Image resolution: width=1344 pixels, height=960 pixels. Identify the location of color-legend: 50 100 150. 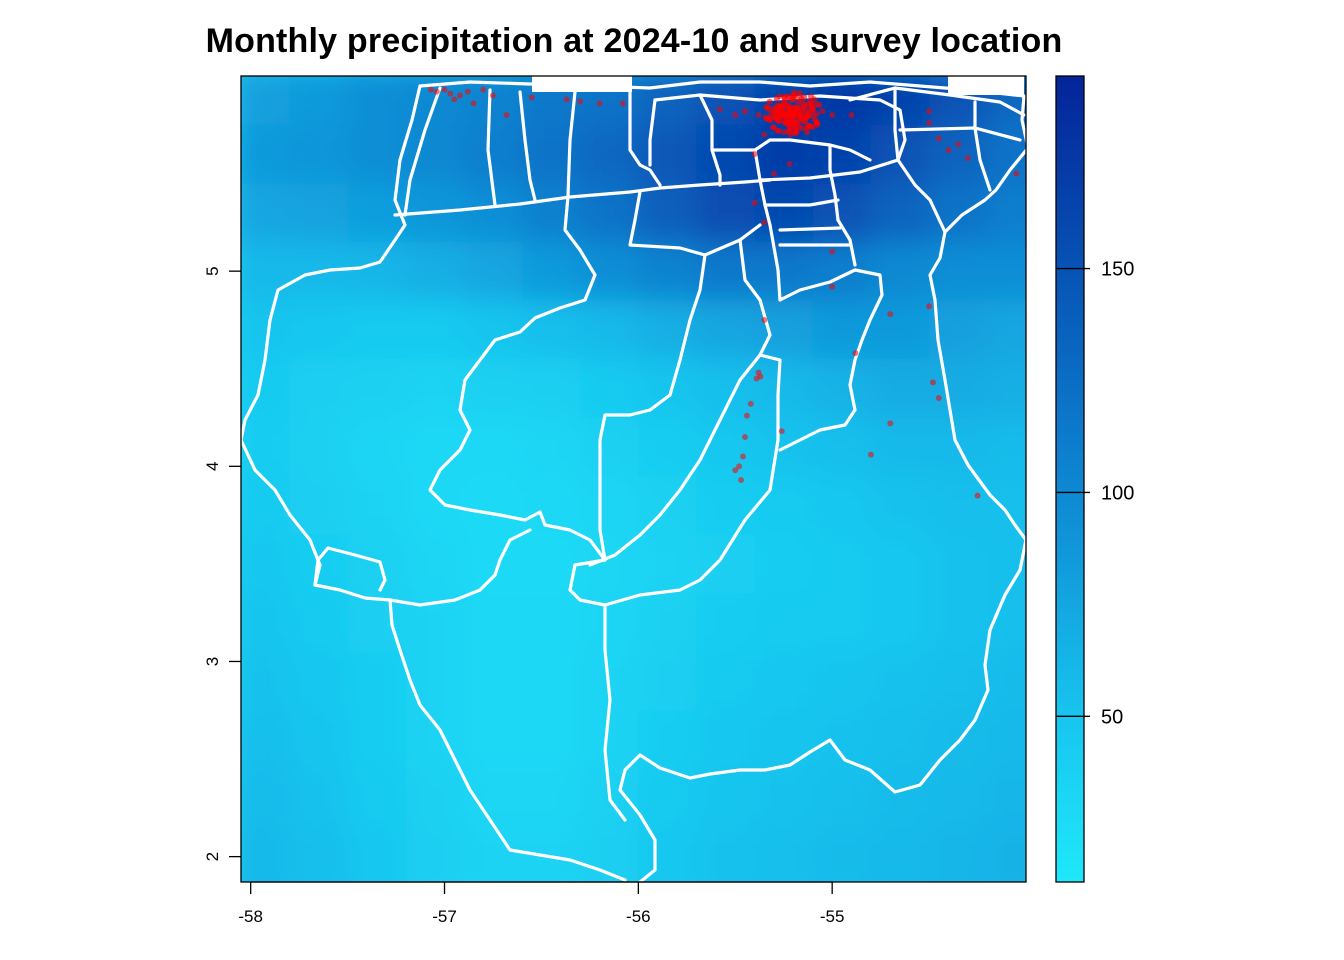
(1094, 479).